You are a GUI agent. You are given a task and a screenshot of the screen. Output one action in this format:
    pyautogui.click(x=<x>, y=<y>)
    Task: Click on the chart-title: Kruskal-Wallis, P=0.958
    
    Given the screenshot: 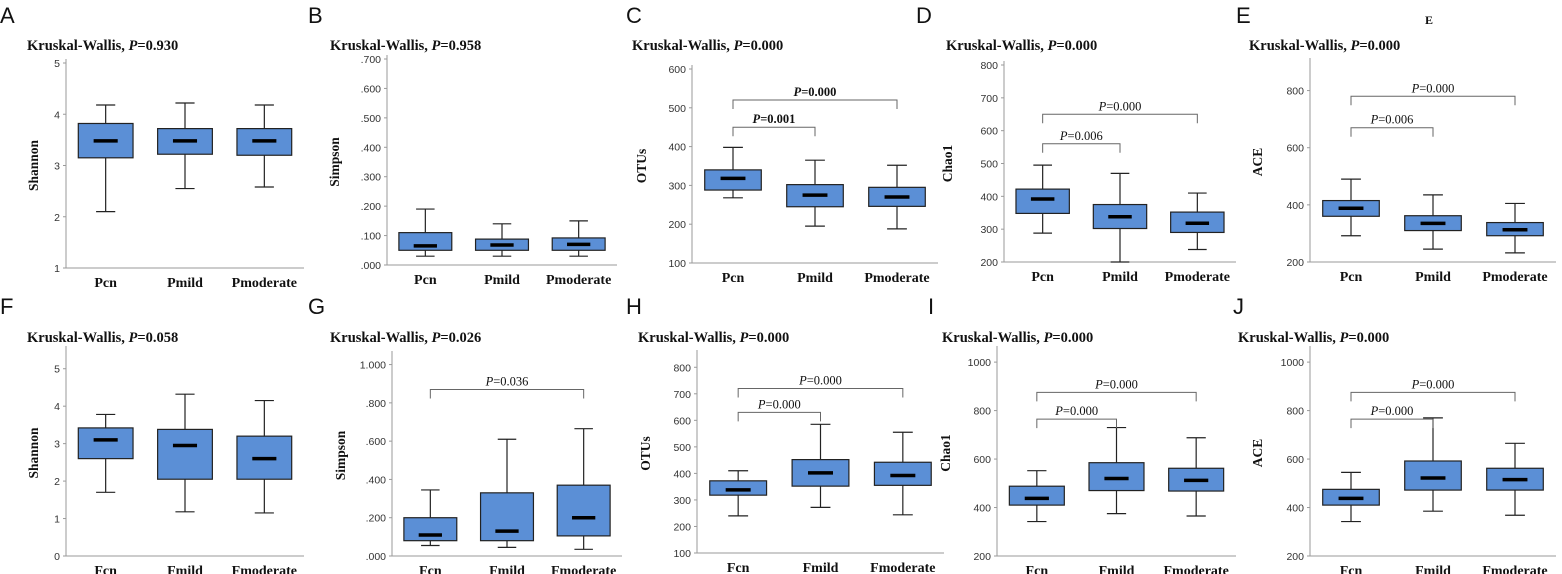 What is the action you would take?
    pyautogui.click(x=405, y=46)
    